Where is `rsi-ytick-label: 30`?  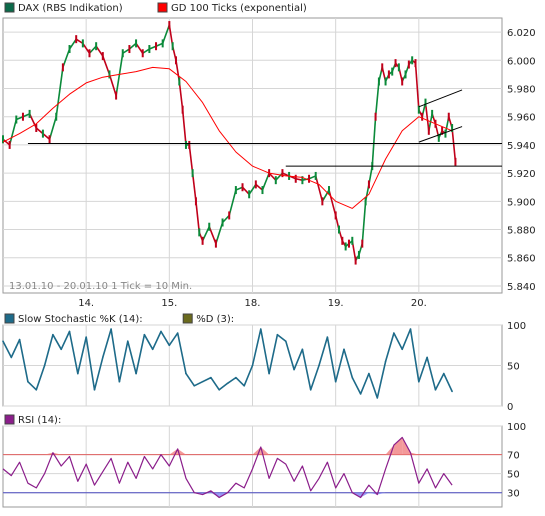
rsi-ytick-label: 30 is located at coordinates (513, 494).